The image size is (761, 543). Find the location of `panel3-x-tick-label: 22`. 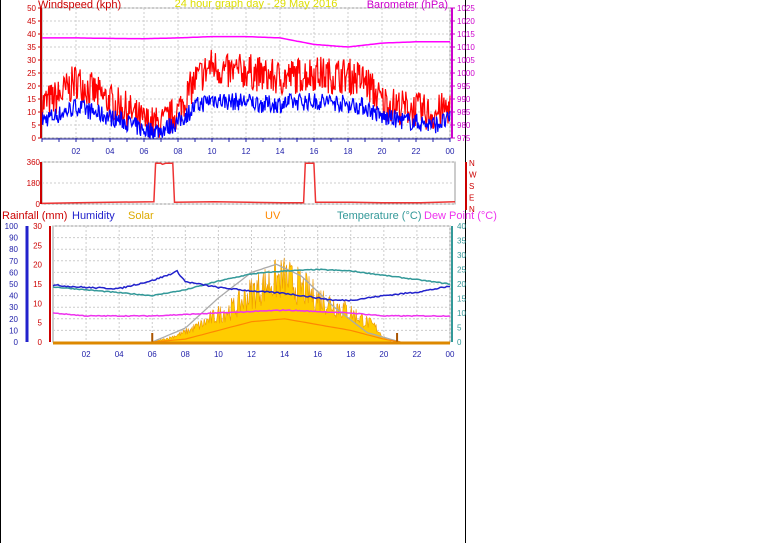

panel3-x-tick-label: 22 is located at coordinates (416, 354).